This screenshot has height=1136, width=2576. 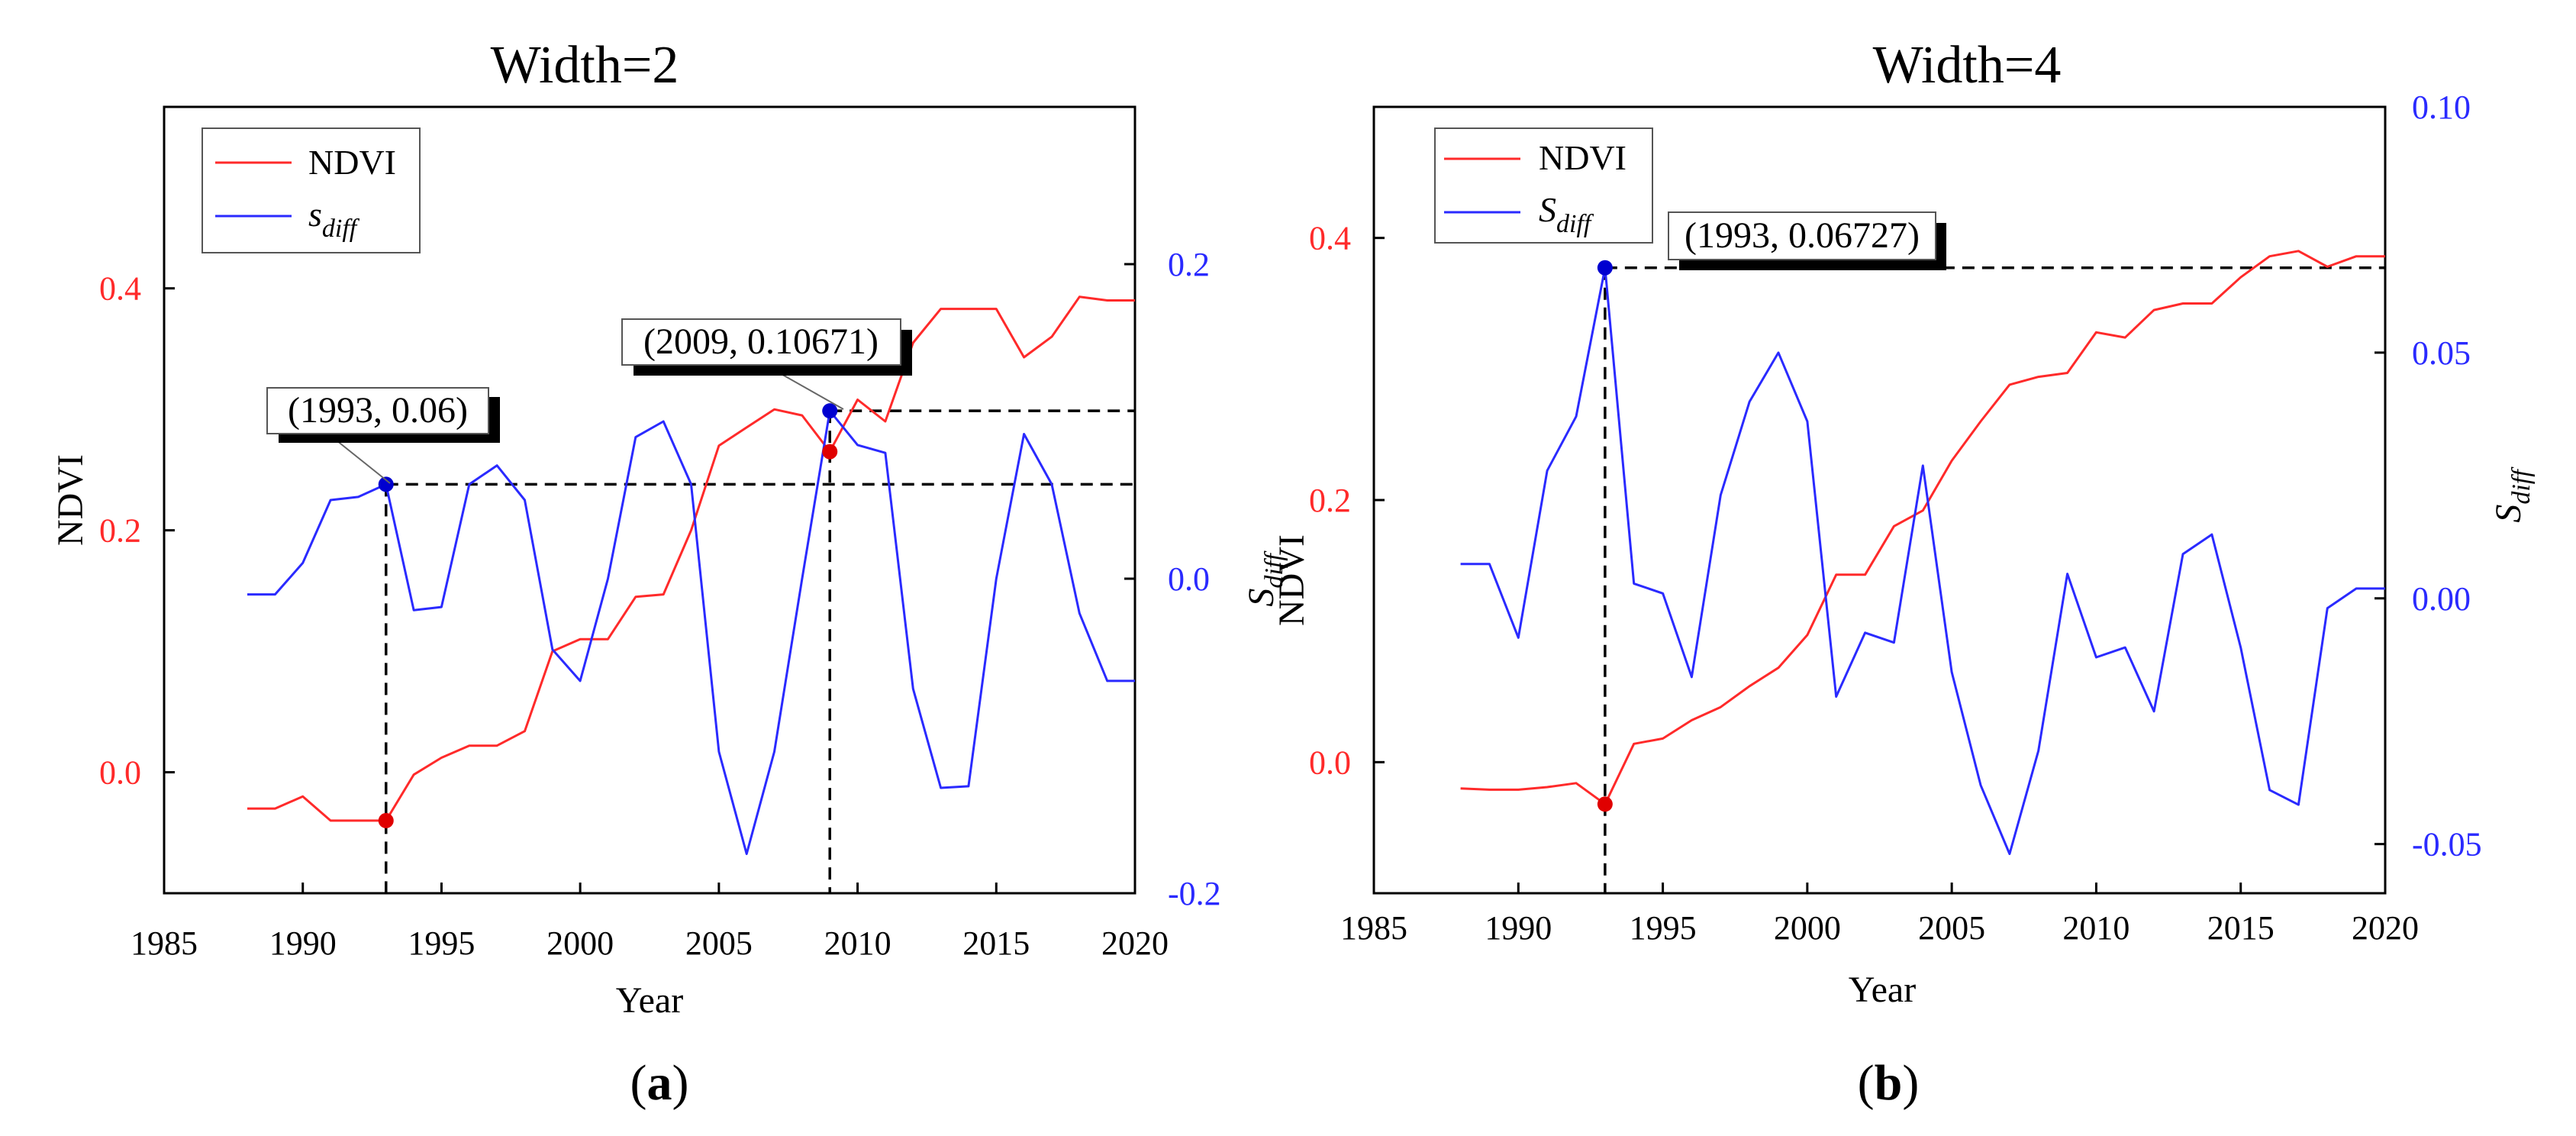 I want to click on panel-label-a-letter: a, so click(x=659, y=1083).